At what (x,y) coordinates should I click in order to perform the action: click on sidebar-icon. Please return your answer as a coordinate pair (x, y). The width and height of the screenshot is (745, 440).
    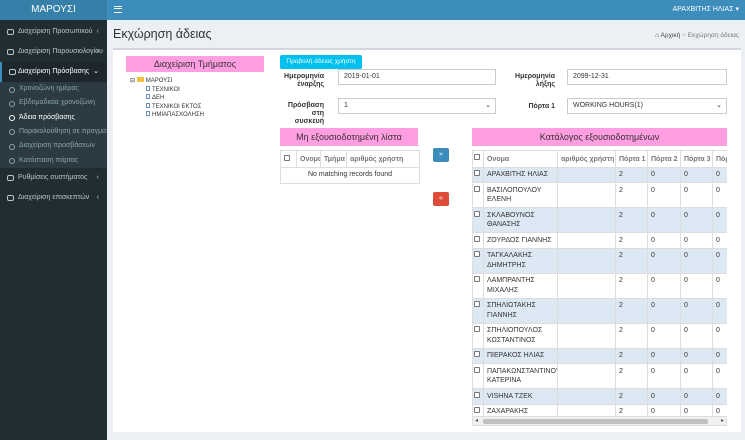
    Looking at the image, I should click on (10, 52).